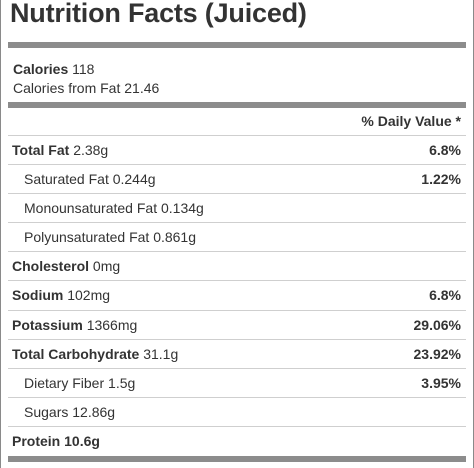 This screenshot has height=468, width=474. I want to click on nutrient-label: Protein, so click(36, 441).